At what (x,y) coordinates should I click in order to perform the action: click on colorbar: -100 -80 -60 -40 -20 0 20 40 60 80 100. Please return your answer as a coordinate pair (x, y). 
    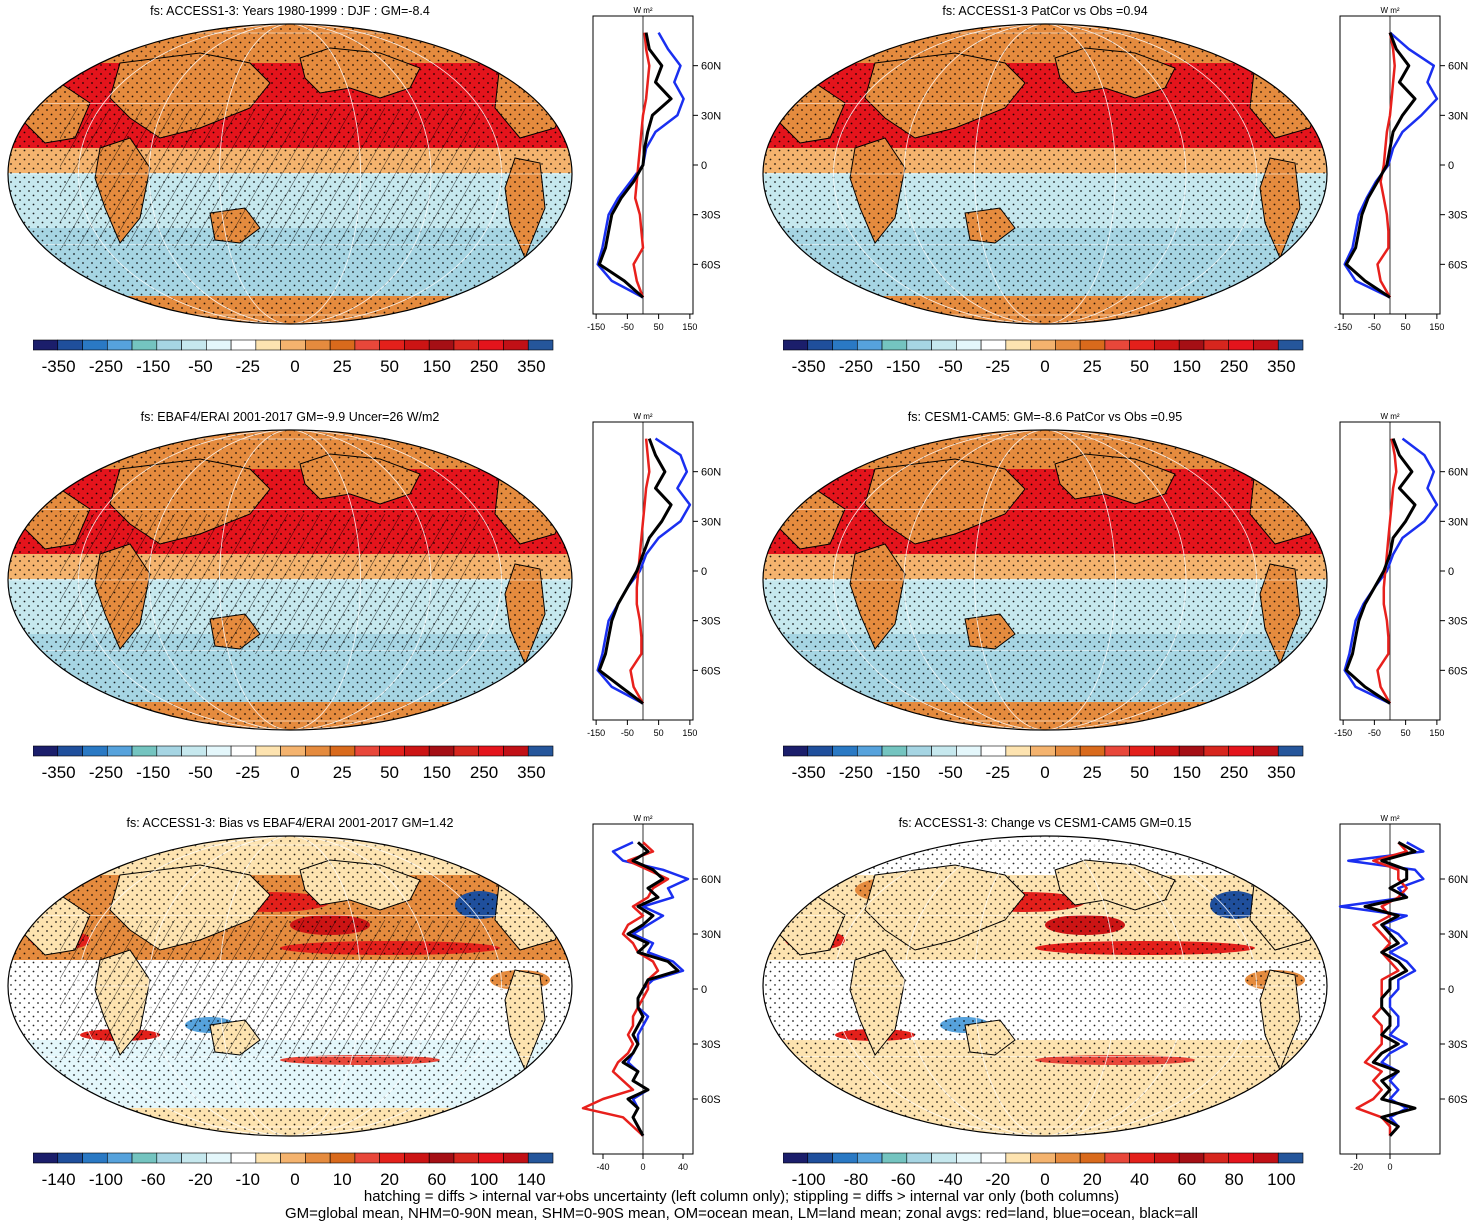
    Looking at the image, I should click on (1043, 1170).